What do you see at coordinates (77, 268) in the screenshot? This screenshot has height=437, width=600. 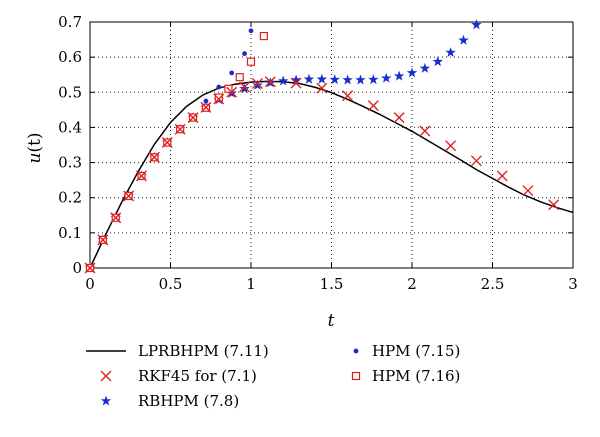 I see `y-tick-label: 0` at bounding box center [77, 268].